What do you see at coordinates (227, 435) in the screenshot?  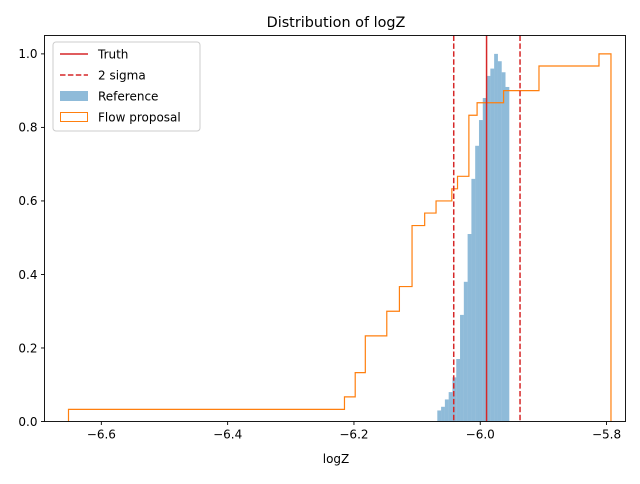 I see `x-tick-label: −6.4` at bounding box center [227, 435].